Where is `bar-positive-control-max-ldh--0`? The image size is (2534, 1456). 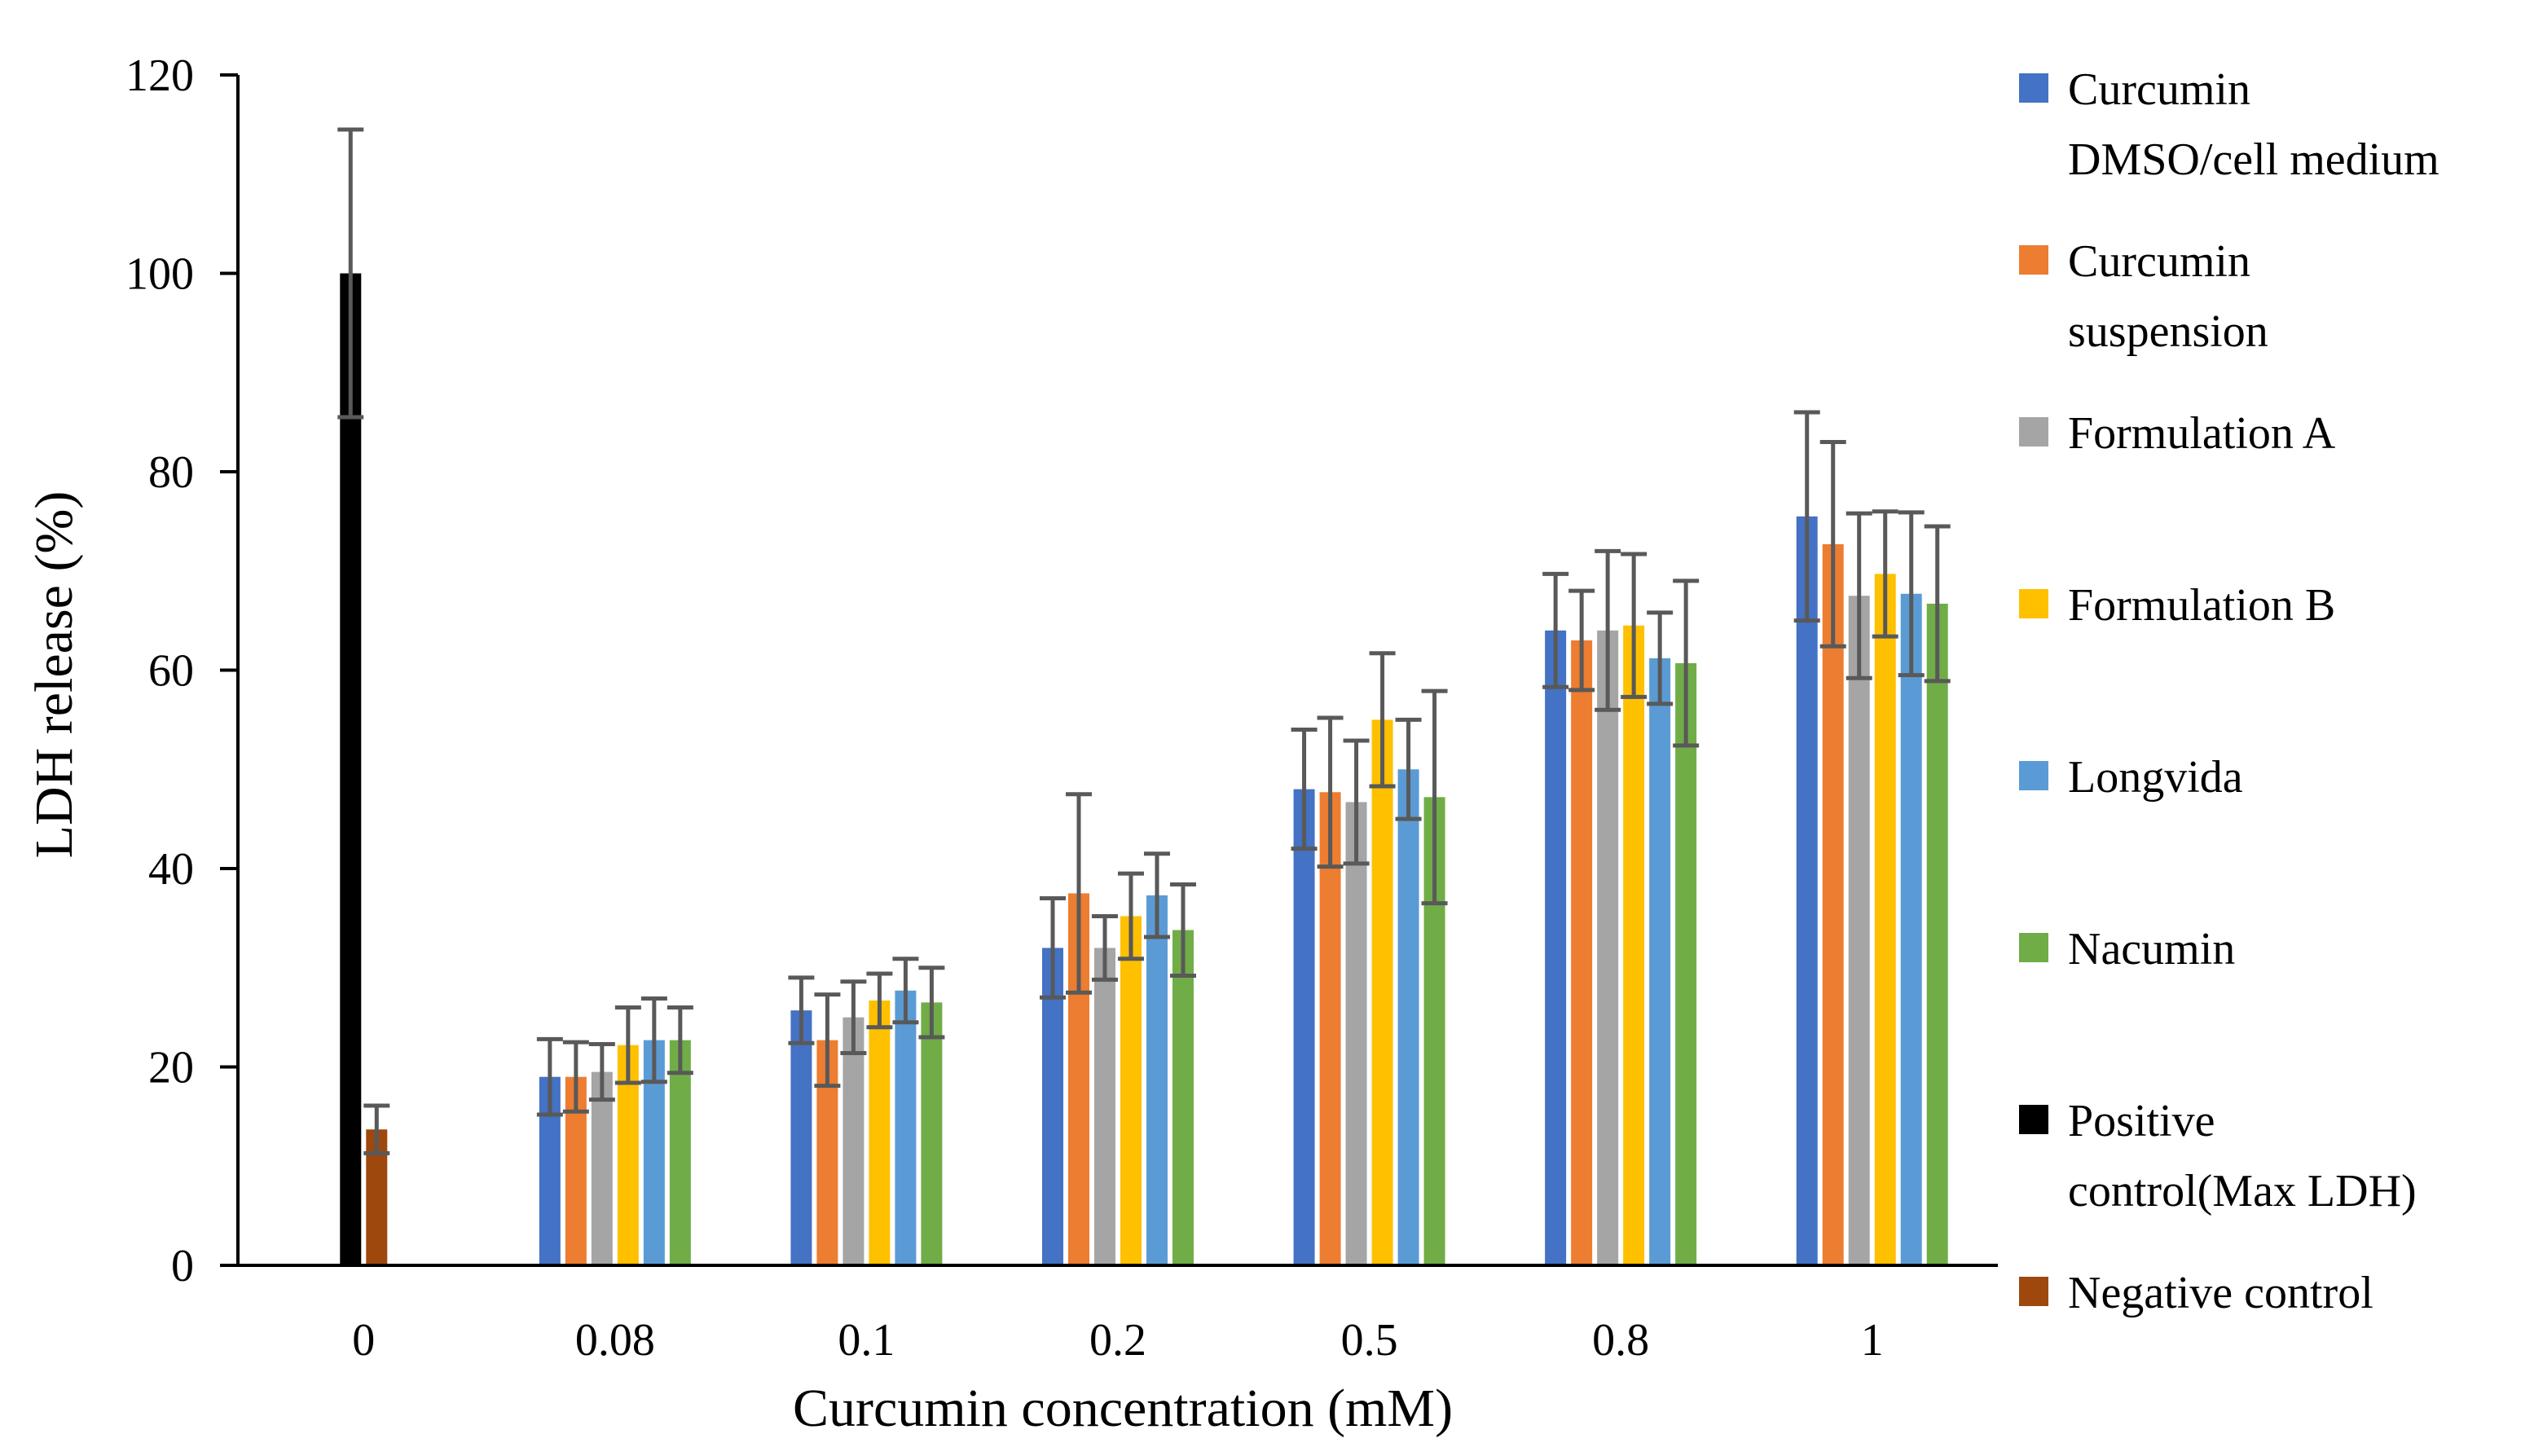
bar-positive-control-max-ldh--0 is located at coordinates (351, 769).